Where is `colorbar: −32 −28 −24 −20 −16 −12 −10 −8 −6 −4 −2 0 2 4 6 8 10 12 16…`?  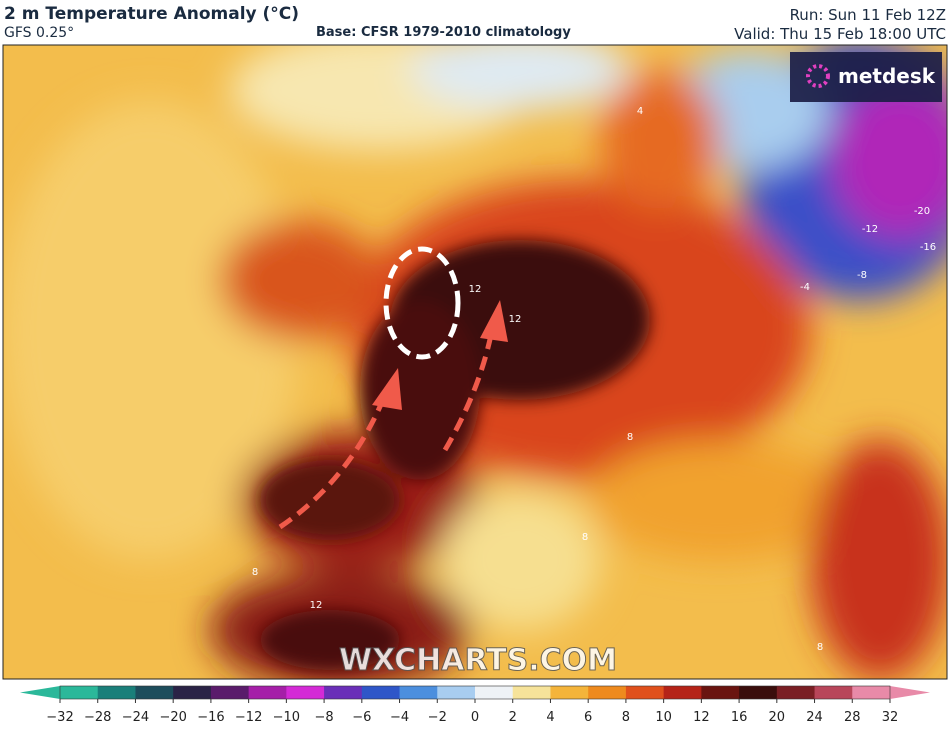
colorbar: −32 −28 −24 −20 −16 −12 −10 −8 −6 −4 −2 0 2 4 6 8 10 12 16… is located at coordinates (475, 705).